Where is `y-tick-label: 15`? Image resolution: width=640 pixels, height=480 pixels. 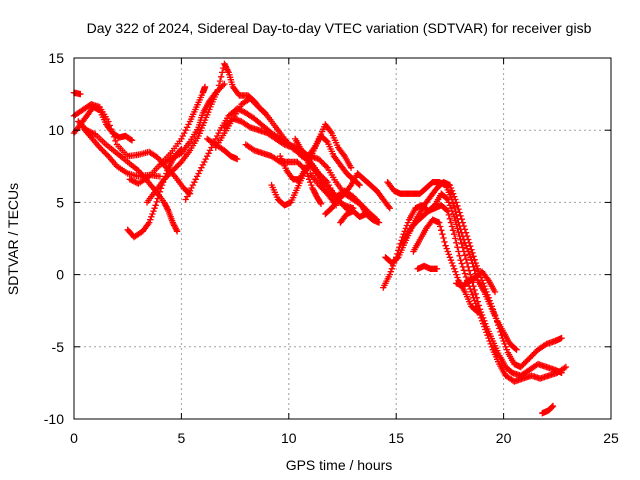
y-tick-label: 15 is located at coordinates (56, 58).